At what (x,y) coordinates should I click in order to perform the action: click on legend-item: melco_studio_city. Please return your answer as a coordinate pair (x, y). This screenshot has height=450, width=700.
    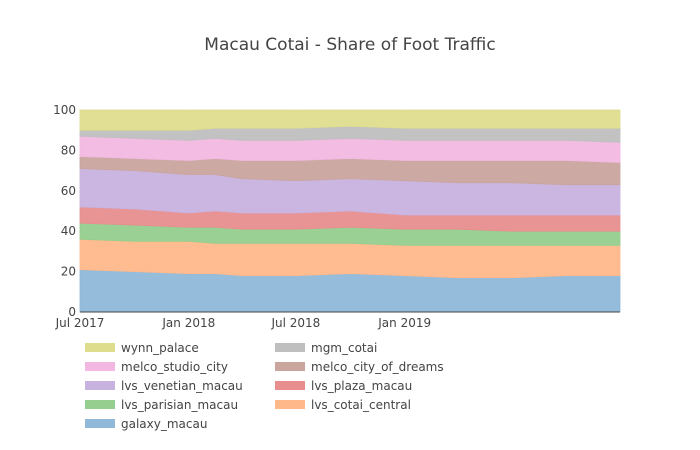
    Looking at the image, I should click on (156, 367).